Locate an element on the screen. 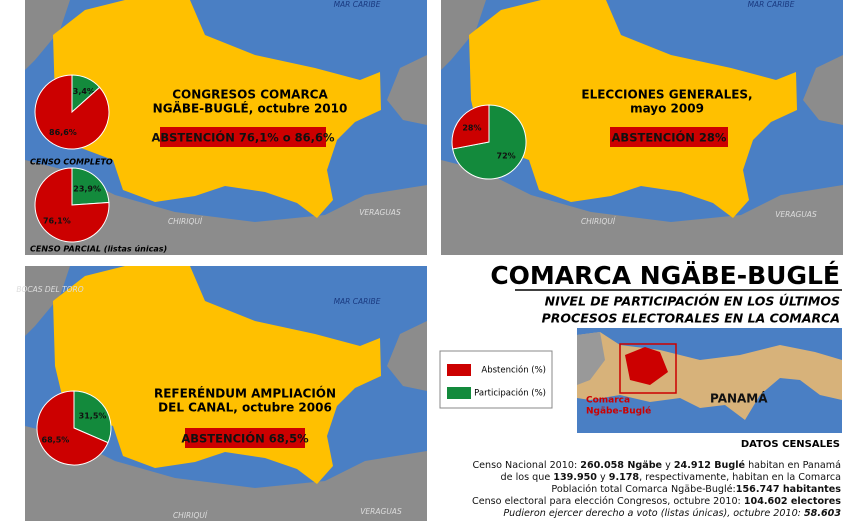 This screenshot has width=863, height=521. census-text: de los que is located at coordinates (527, 477).